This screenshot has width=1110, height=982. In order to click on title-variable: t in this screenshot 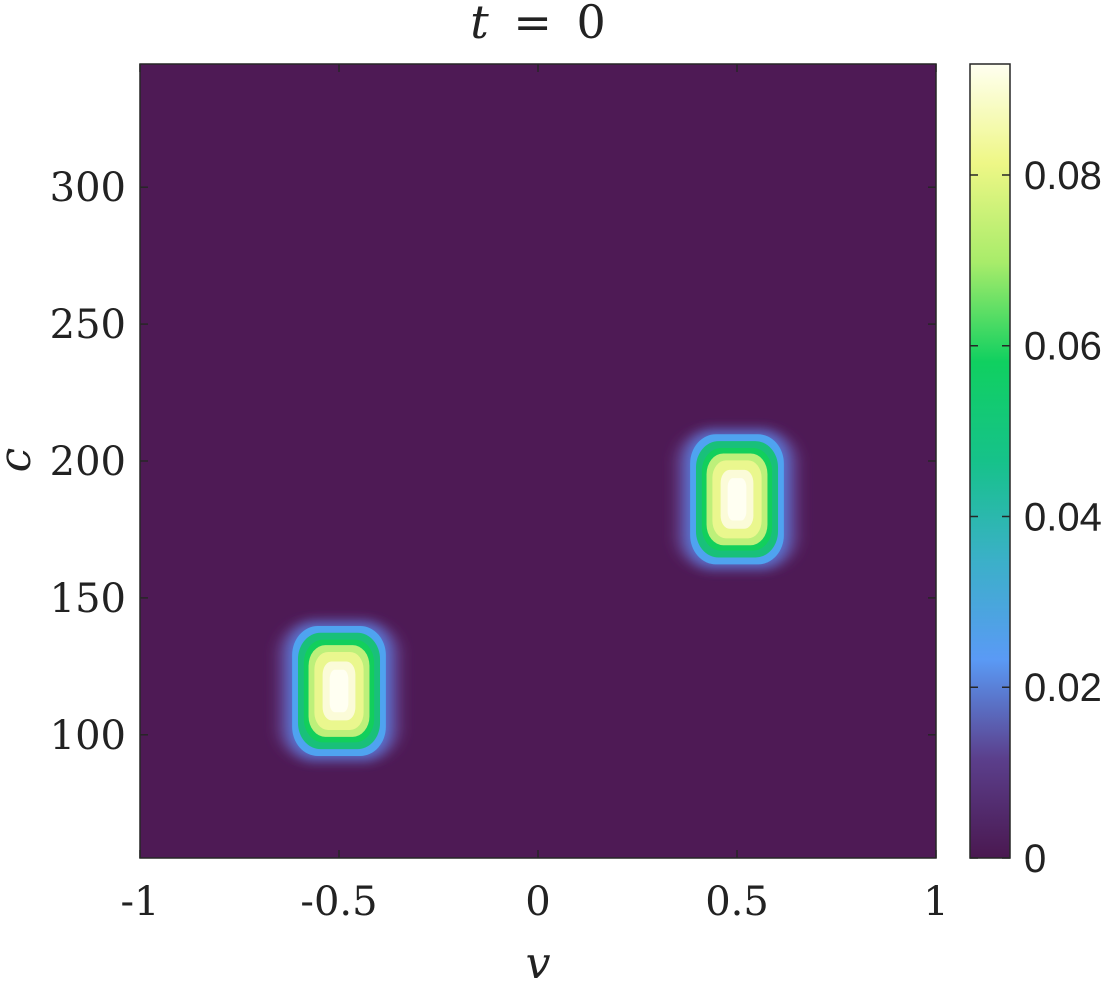, I will do `click(479, 24)`.